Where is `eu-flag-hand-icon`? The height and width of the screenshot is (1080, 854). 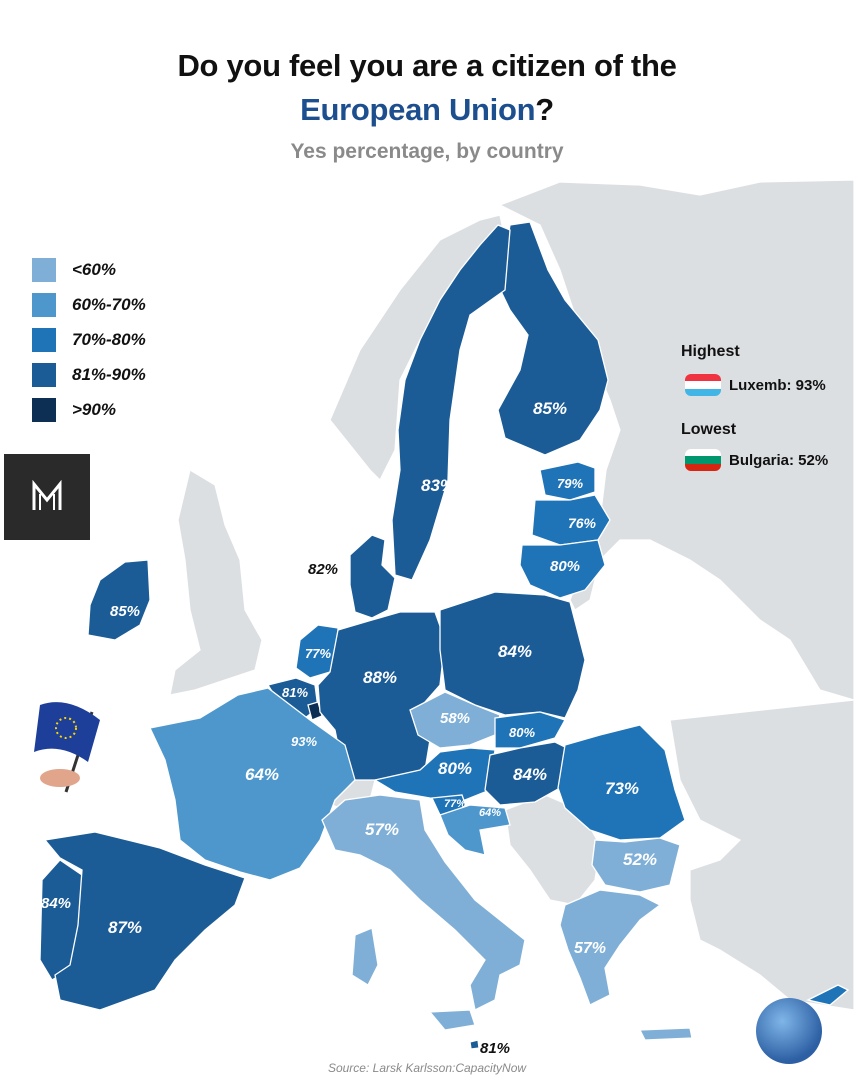 eu-flag-hand-icon is located at coordinates (67, 747).